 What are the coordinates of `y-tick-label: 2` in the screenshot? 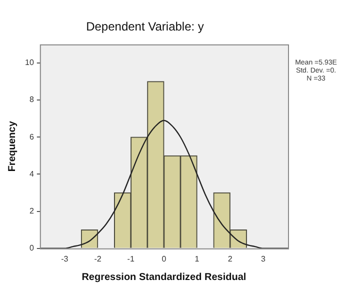 It's located at (31, 211).